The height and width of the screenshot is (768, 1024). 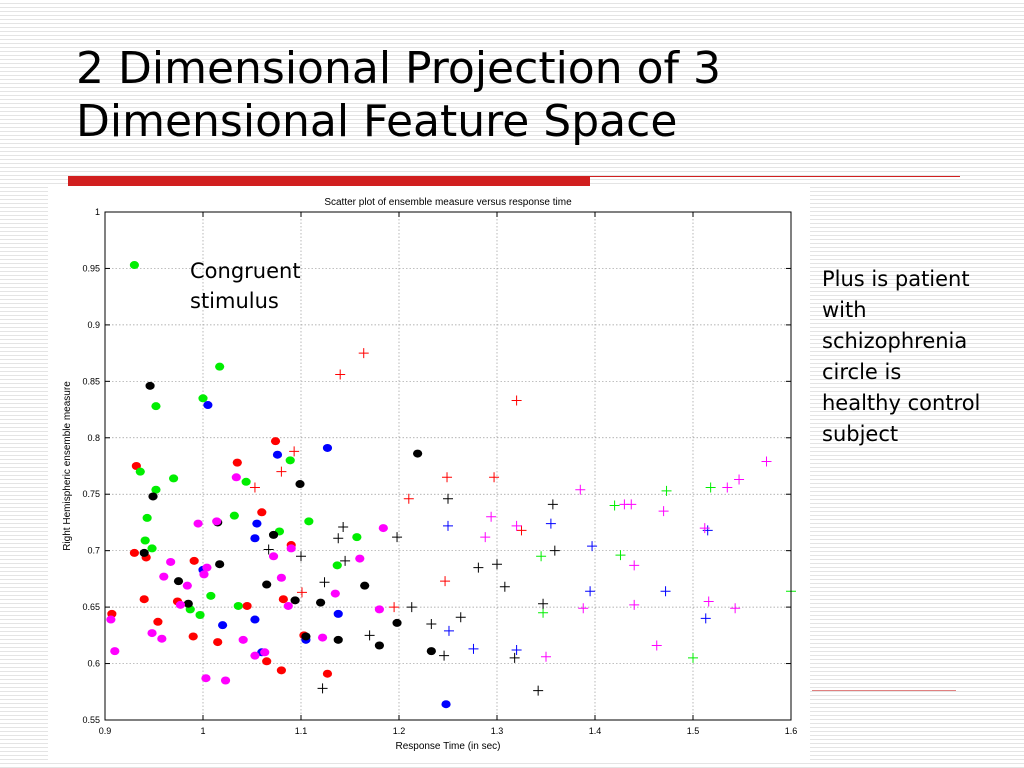 What do you see at coordinates (91, 494) in the screenshot?
I see `y-tick-label: 0.75` at bounding box center [91, 494].